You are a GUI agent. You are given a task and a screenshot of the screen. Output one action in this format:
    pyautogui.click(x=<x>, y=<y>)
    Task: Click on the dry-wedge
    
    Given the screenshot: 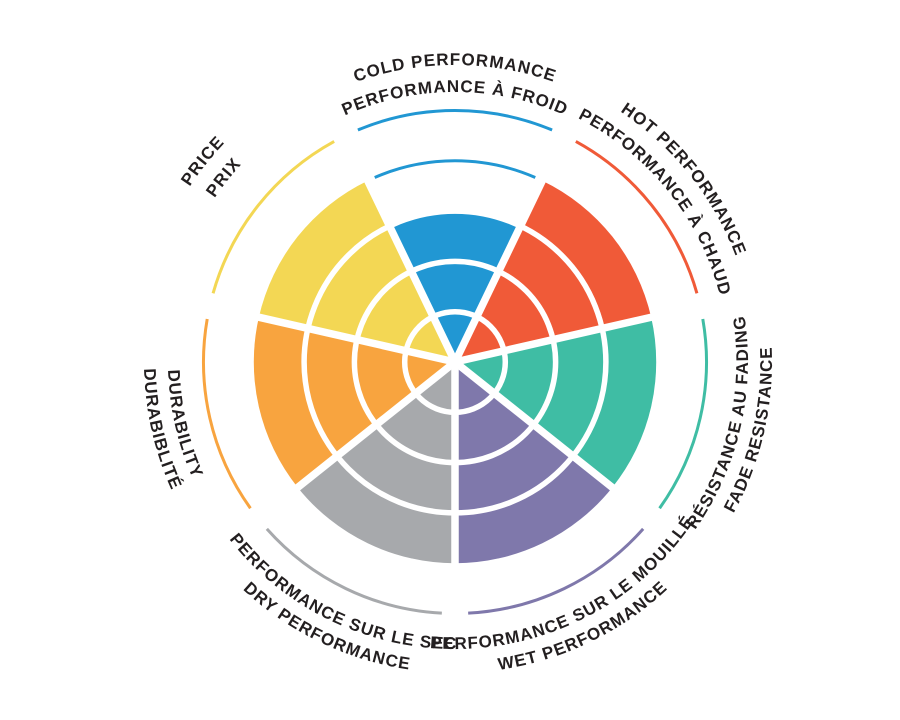 What is the action you would take?
    pyautogui.click(x=376, y=463)
    